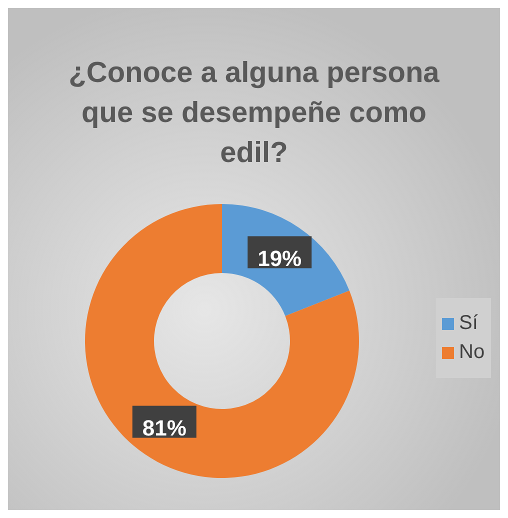 This screenshot has width=508, height=518. I want to click on legend-label: Sí, so click(468, 323).